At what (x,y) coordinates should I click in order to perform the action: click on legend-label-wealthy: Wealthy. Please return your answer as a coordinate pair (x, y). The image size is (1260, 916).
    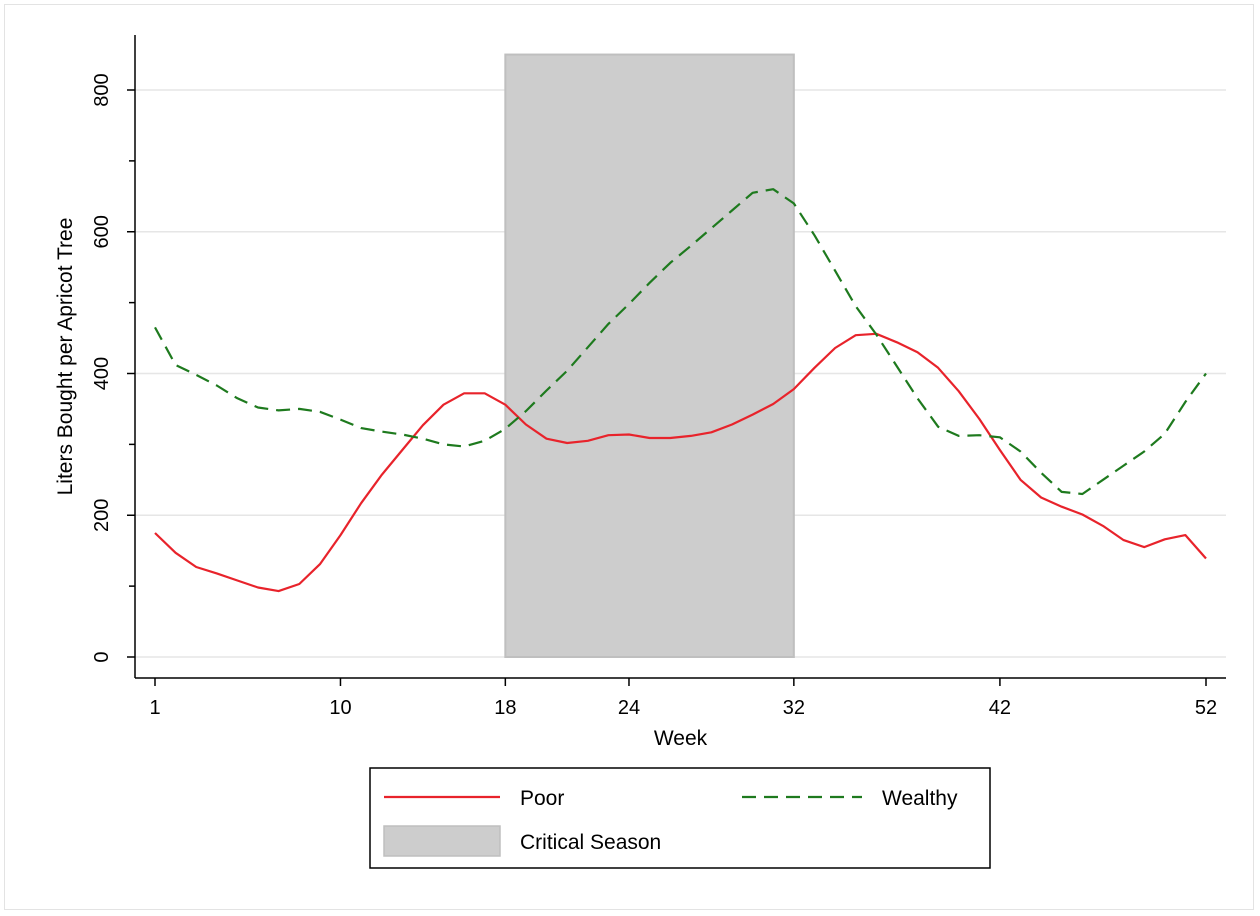
    Looking at the image, I should click on (920, 798).